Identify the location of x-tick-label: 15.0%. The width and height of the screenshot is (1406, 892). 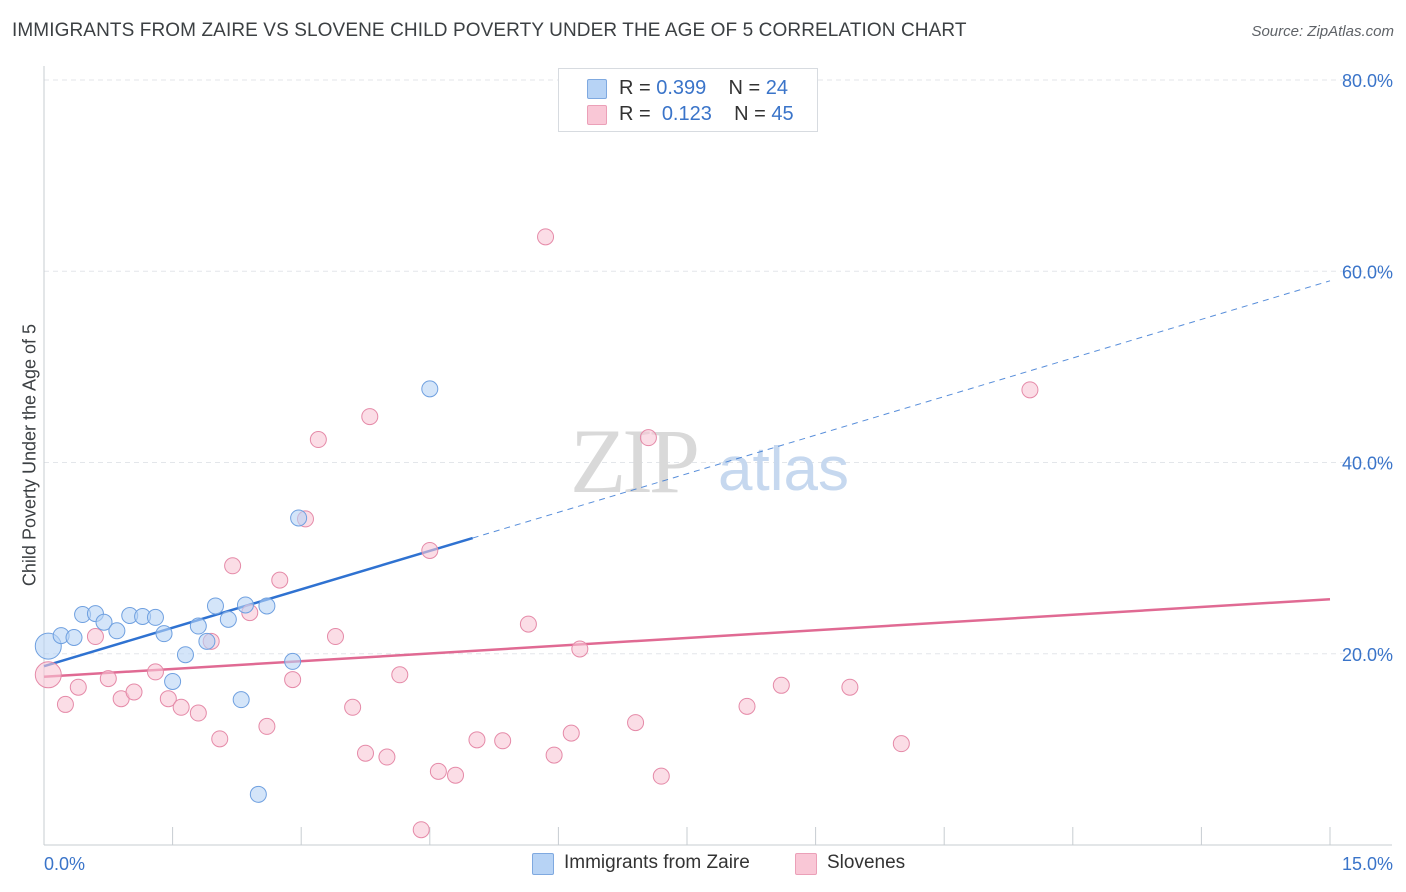
(1367, 864).